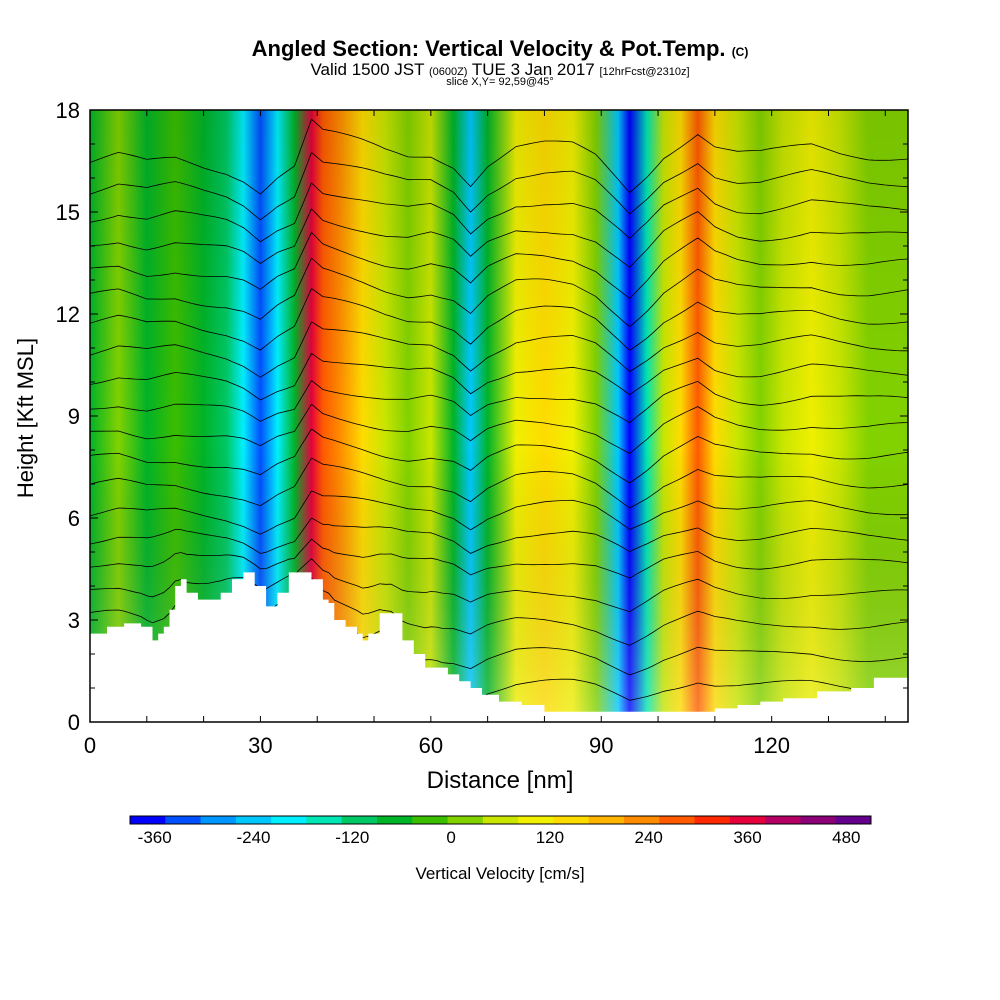 The width and height of the screenshot is (1000, 1000). I want to click on y-tick-label: 3, so click(74, 620).